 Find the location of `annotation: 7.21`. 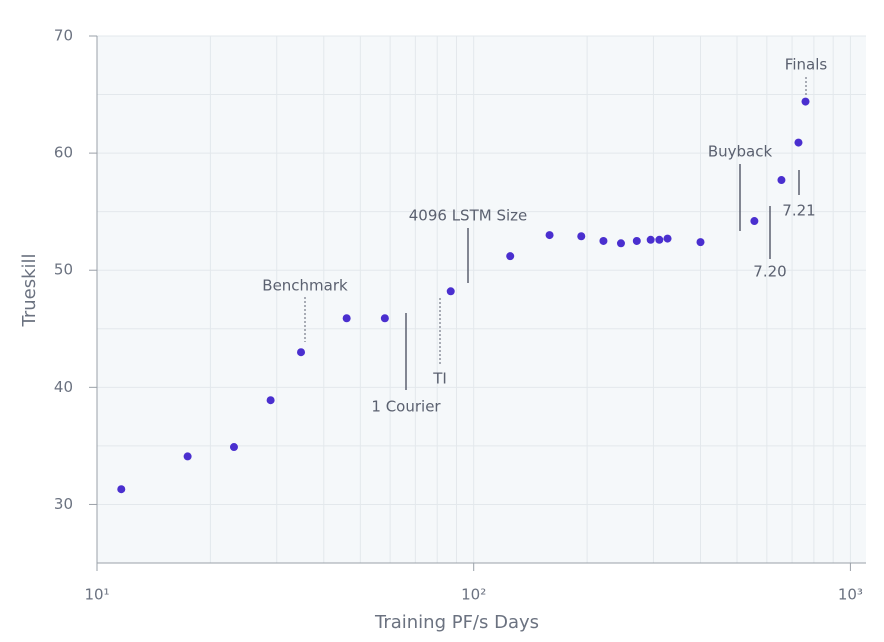

annotation: 7.21 is located at coordinates (798, 211).